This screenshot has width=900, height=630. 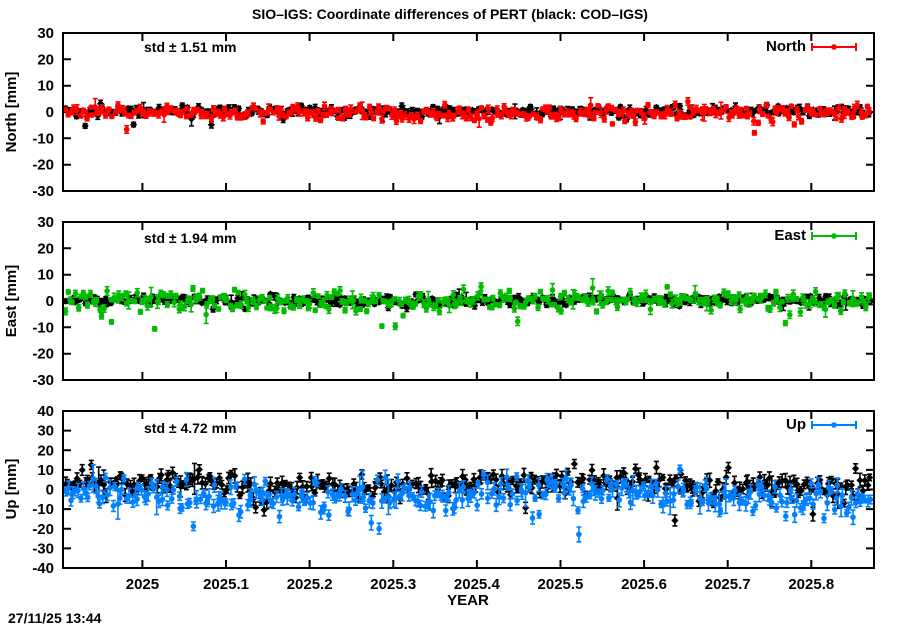 What do you see at coordinates (142, 584) in the screenshot?
I see `x-tick-label: 2025` at bounding box center [142, 584].